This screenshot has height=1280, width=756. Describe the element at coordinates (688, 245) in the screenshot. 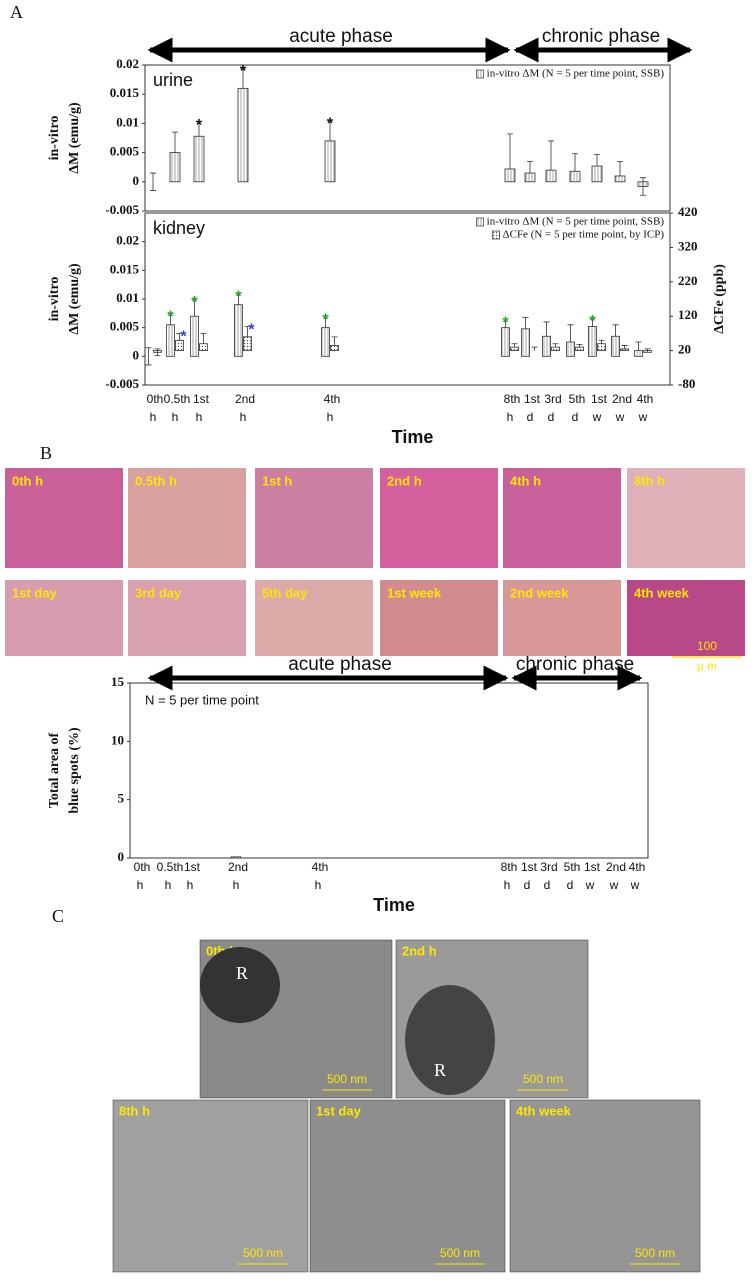

I see `y2-tick-label: 320` at that location.